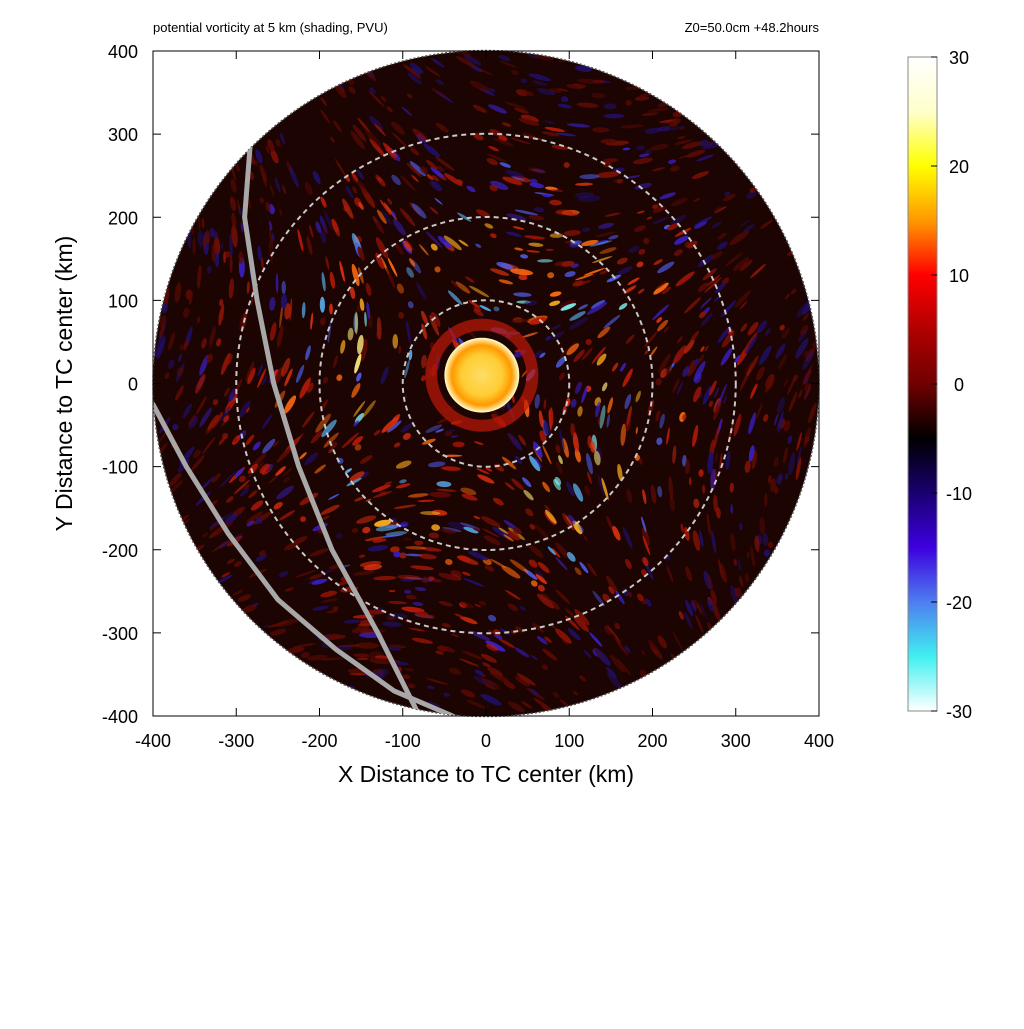 The image size is (1024, 1029). What do you see at coordinates (736, 741) in the screenshot?
I see `x-tick-label: 300` at bounding box center [736, 741].